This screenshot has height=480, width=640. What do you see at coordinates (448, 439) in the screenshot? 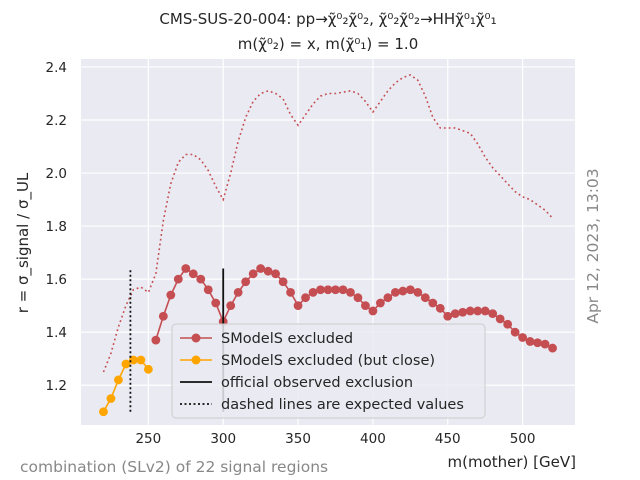
I see `x-tick-label: 450` at bounding box center [448, 439].